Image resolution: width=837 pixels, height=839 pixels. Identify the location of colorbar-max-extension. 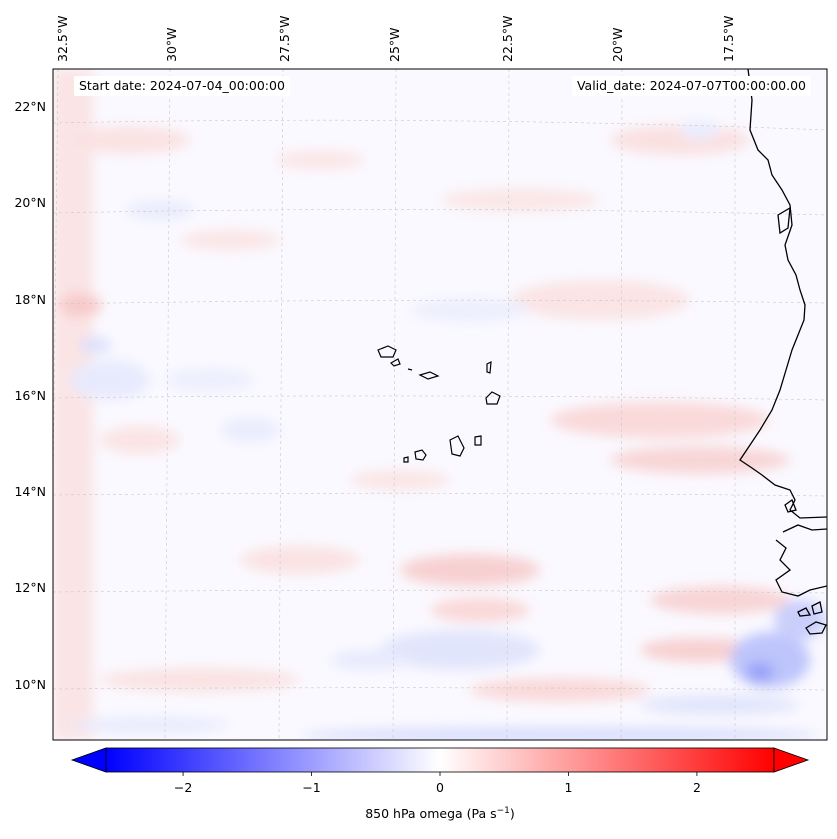
(791, 760).